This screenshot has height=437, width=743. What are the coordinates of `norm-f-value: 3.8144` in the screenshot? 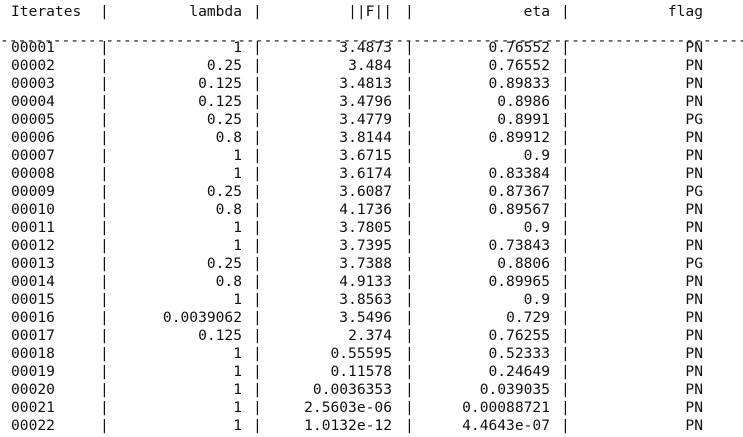 It's located at (365, 137).